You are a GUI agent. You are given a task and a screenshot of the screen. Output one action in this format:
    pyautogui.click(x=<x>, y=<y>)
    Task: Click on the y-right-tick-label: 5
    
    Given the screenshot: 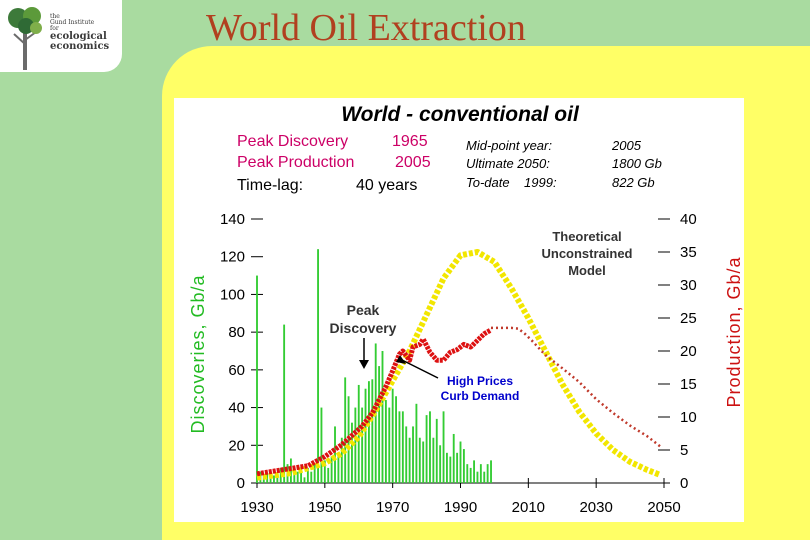 What is the action you would take?
    pyautogui.click(x=684, y=450)
    